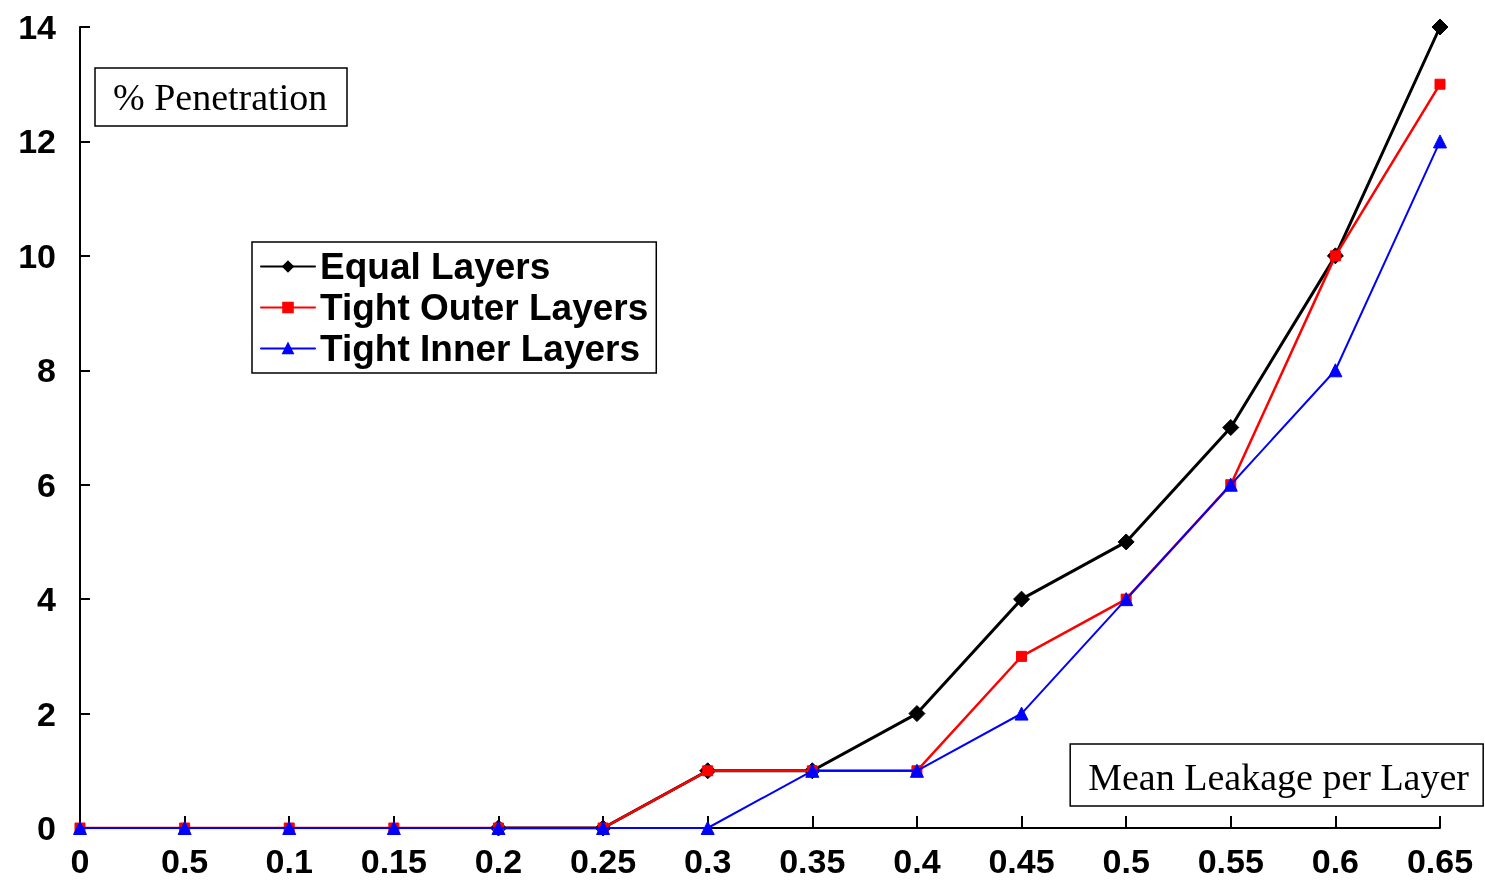 This screenshot has width=1485, height=895. Describe the element at coordinates (46, 370) in the screenshot. I see `y-tick-label: 8` at that location.